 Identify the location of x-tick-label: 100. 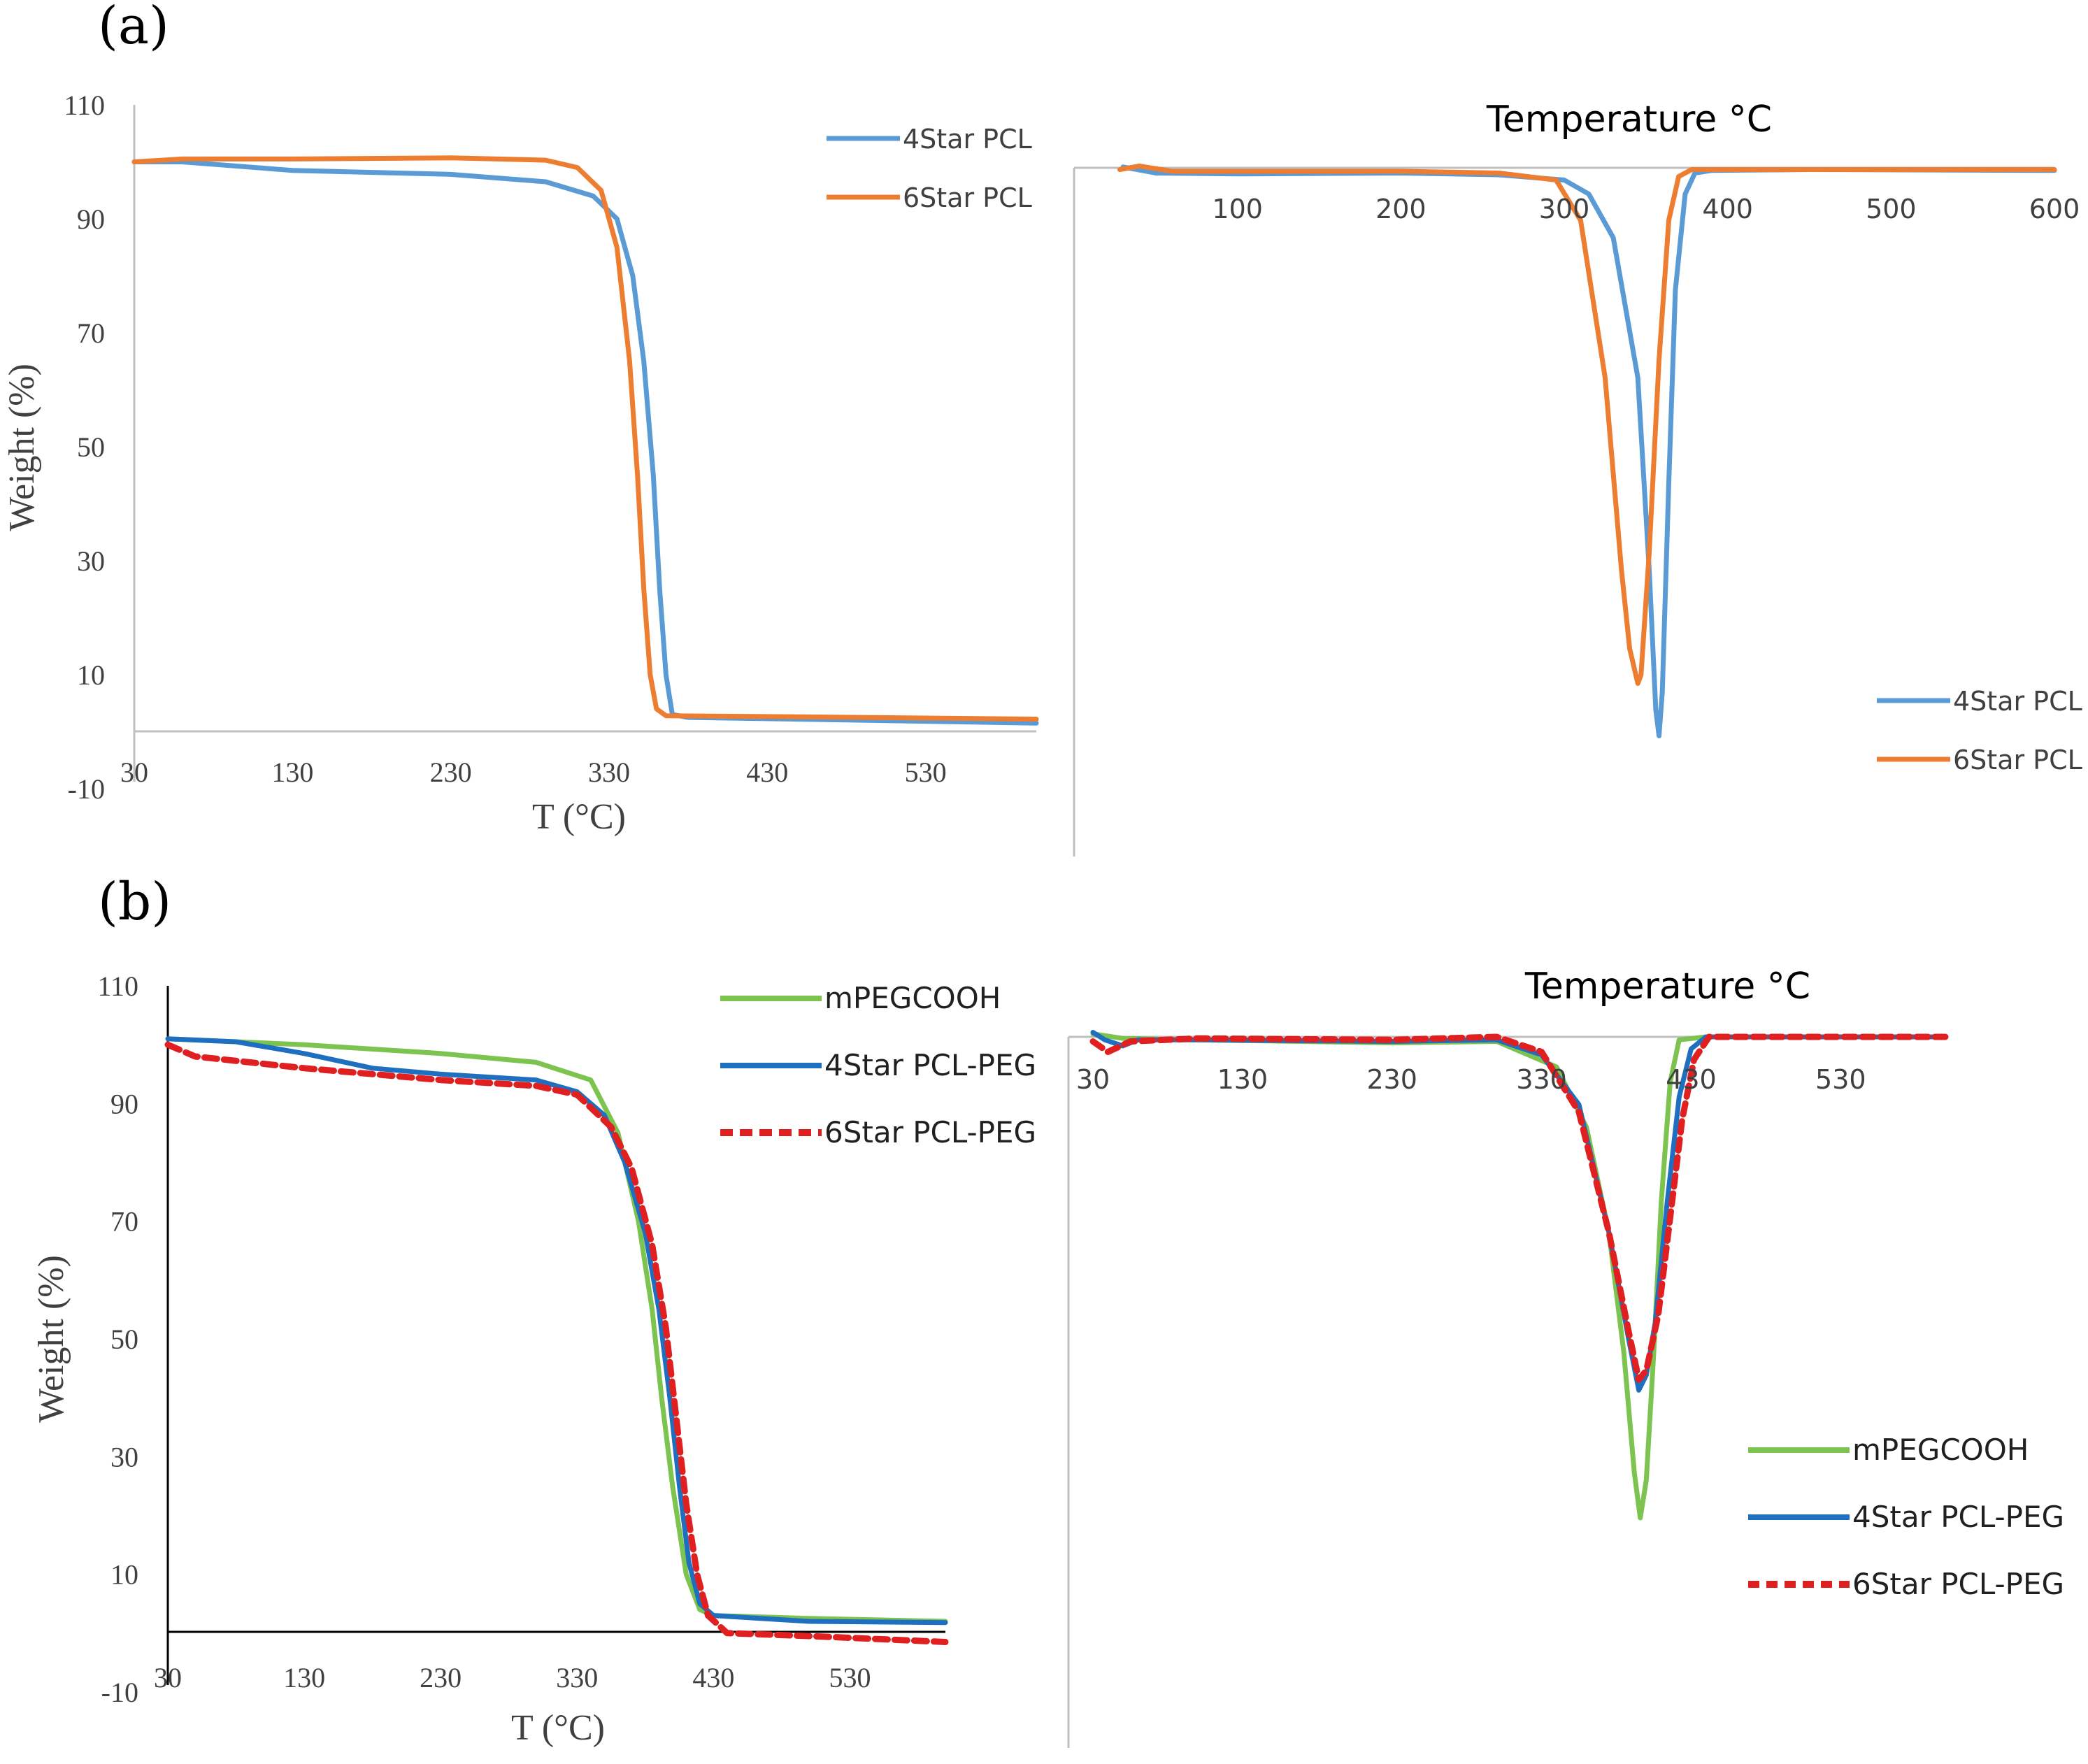
(1237, 209).